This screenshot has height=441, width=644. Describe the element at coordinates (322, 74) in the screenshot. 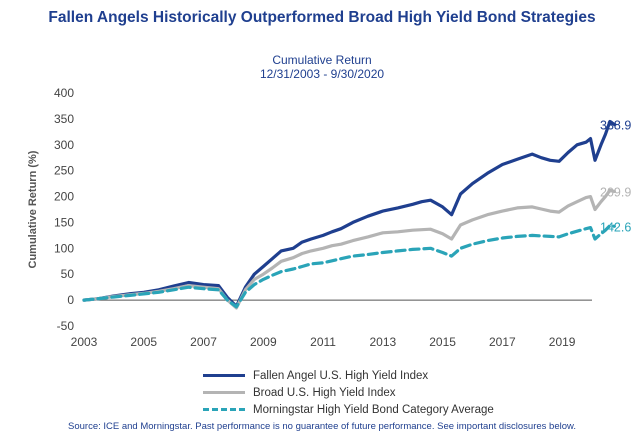

I see `chart-subtitle-line-2: 12/31/2003 - 9/30/2020` at that location.